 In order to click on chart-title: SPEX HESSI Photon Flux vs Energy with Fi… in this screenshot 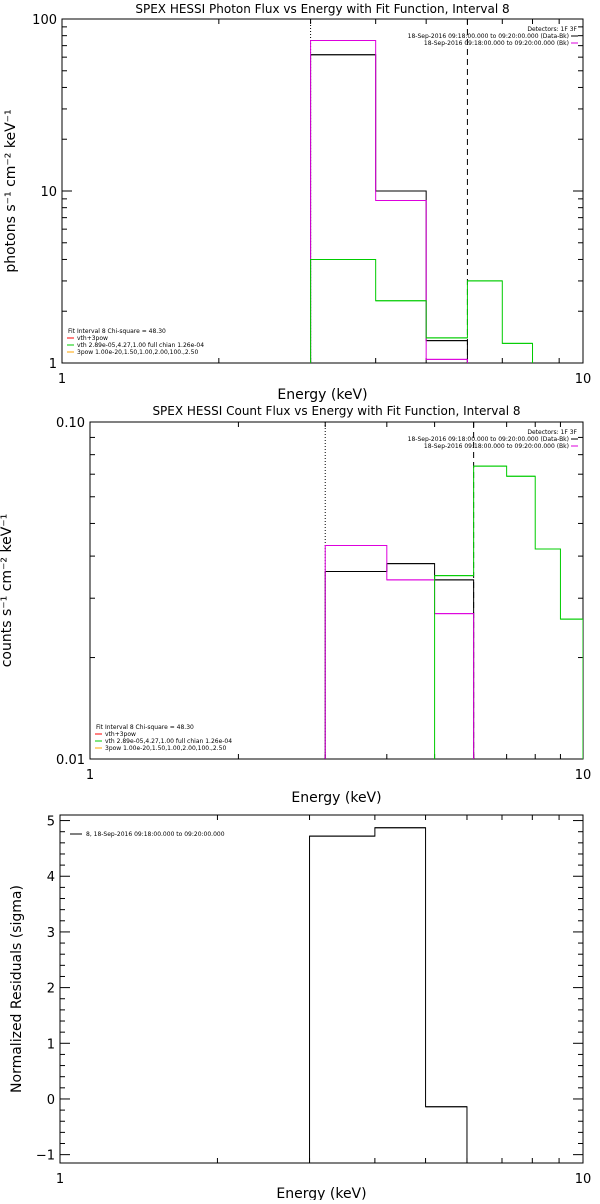, I will do `click(322, 9)`.